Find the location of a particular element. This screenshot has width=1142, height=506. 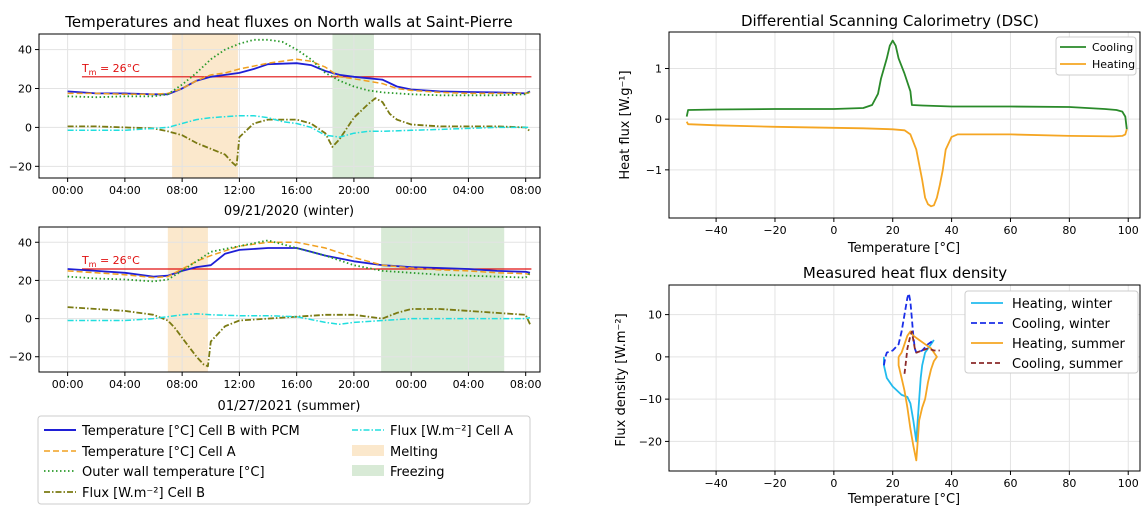

summer-series-outer_wall is located at coordinates (299, 261).